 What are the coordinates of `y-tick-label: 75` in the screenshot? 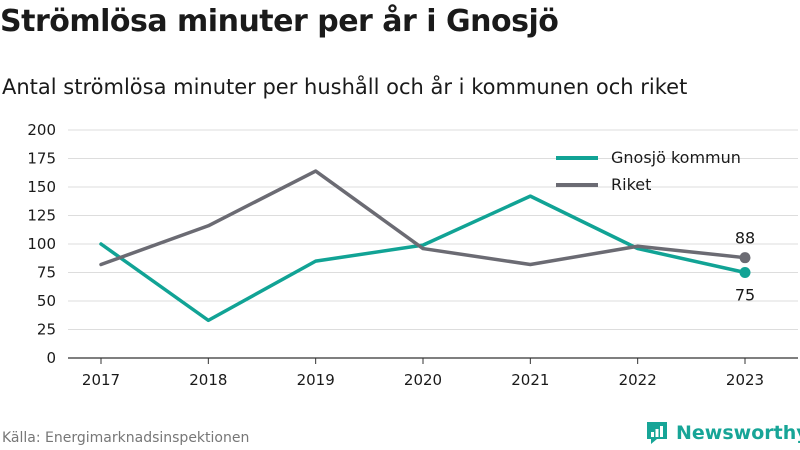 It's located at (46, 273).